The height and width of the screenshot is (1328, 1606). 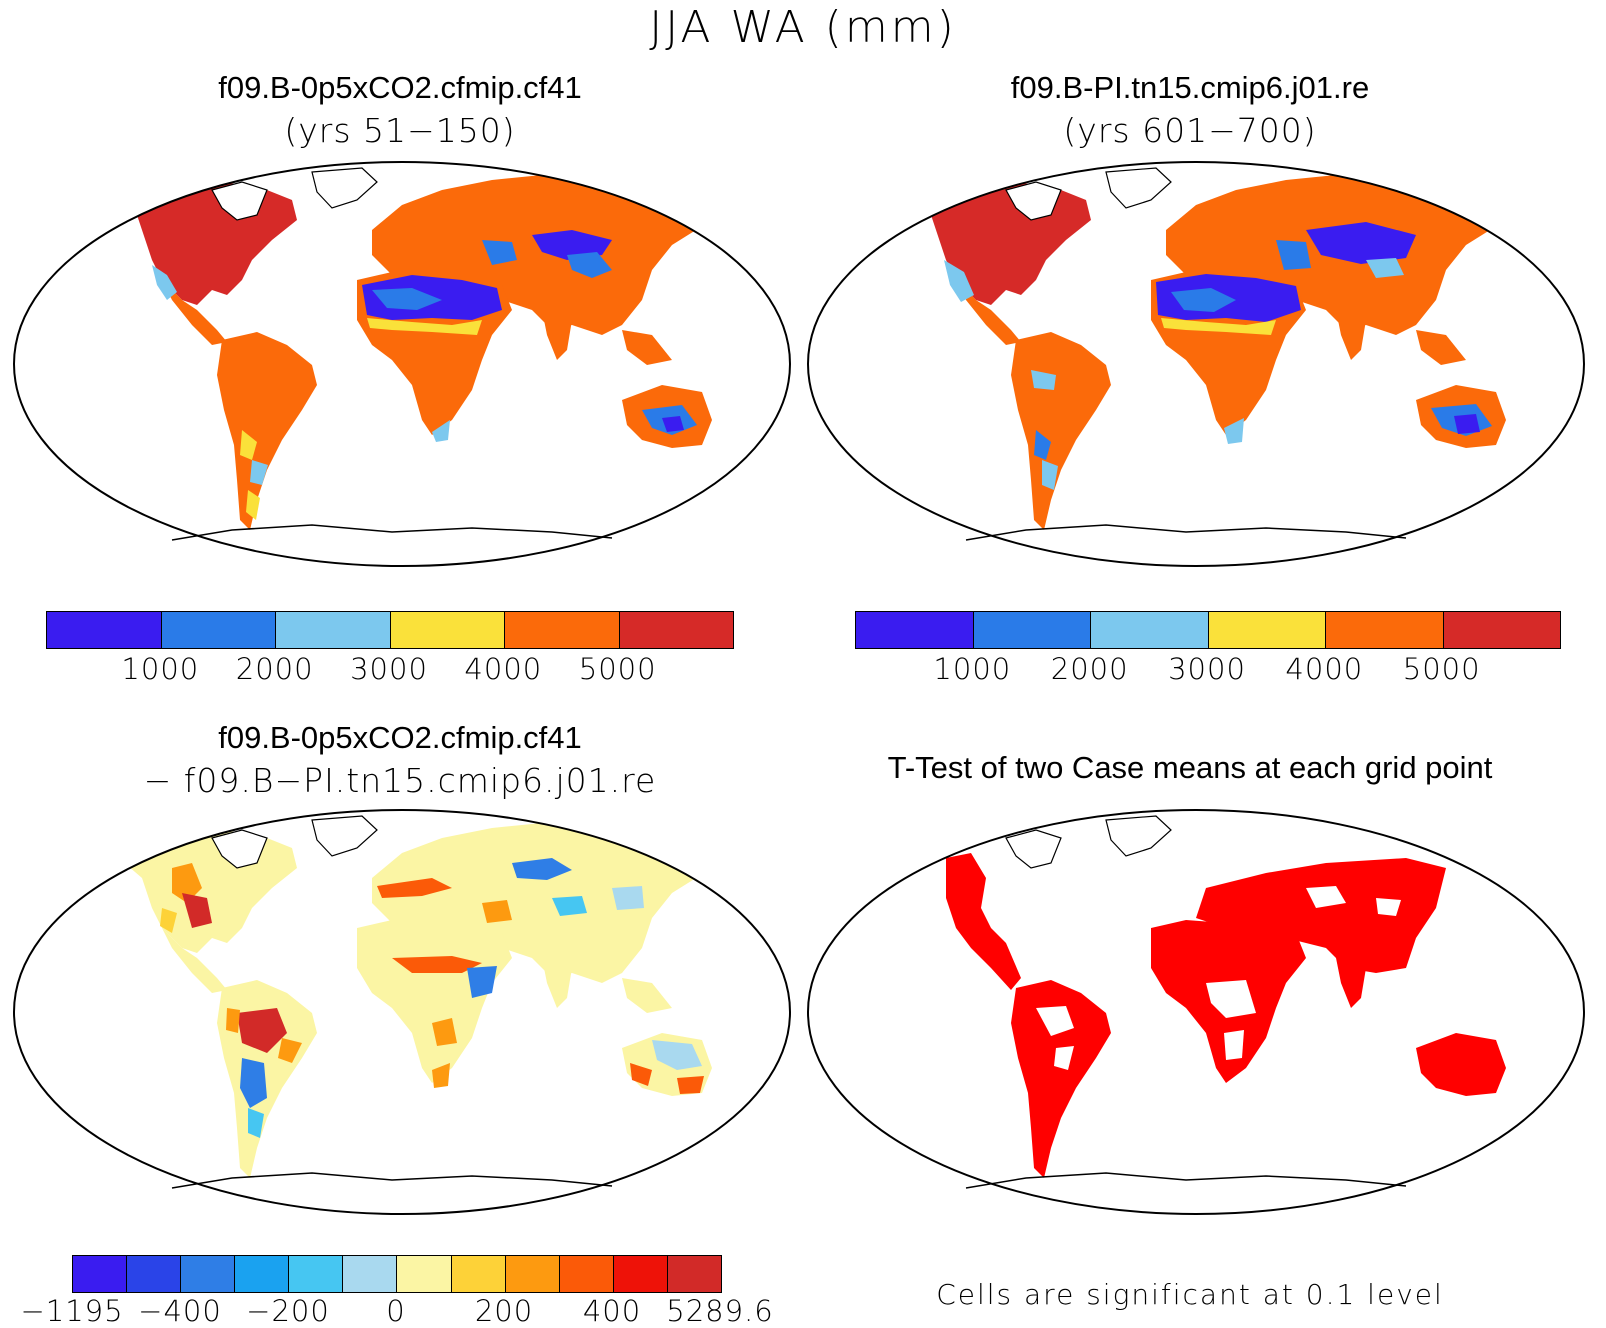 What do you see at coordinates (803, 27) in the screenshot?
I see `figure-title: JJA WA (mm)` at bounding box center [803, 27].